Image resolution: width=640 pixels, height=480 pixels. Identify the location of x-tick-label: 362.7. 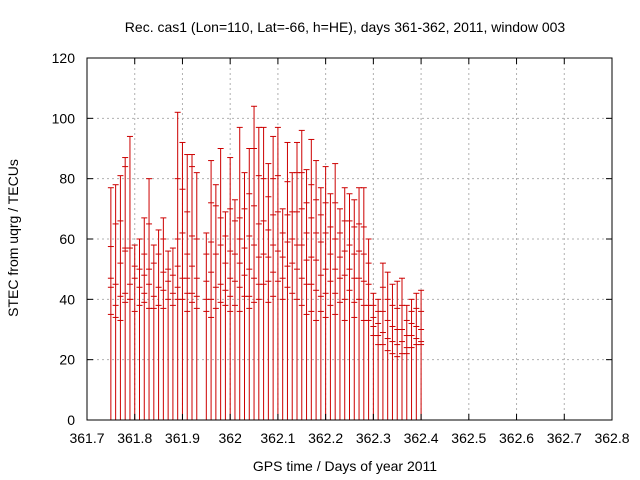
(564, 438).